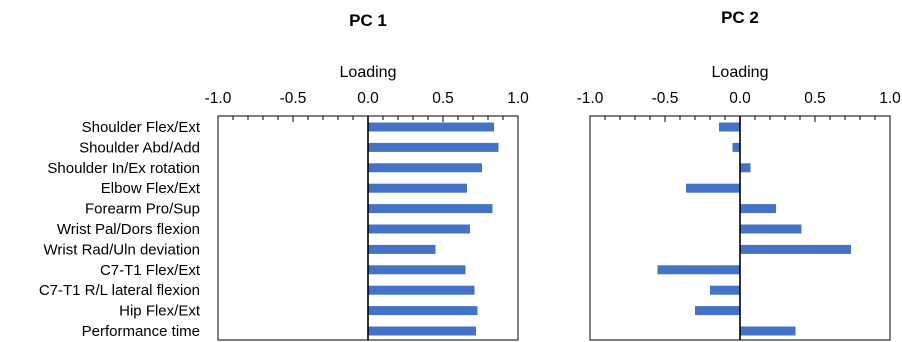 Image resolution: width=902 pixels, height=342 pixels. What do you see at coordinates (160, 311) in the screenshot?
I see `category-label: Hip Flex/Ext` at bounding box center [160, 311].